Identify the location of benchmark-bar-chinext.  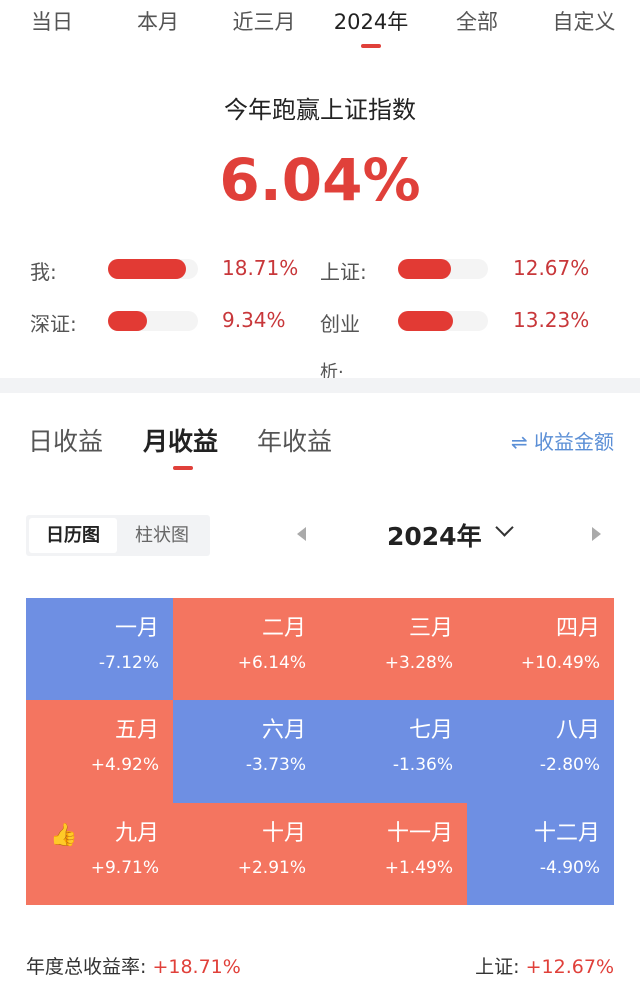
(443, 321).